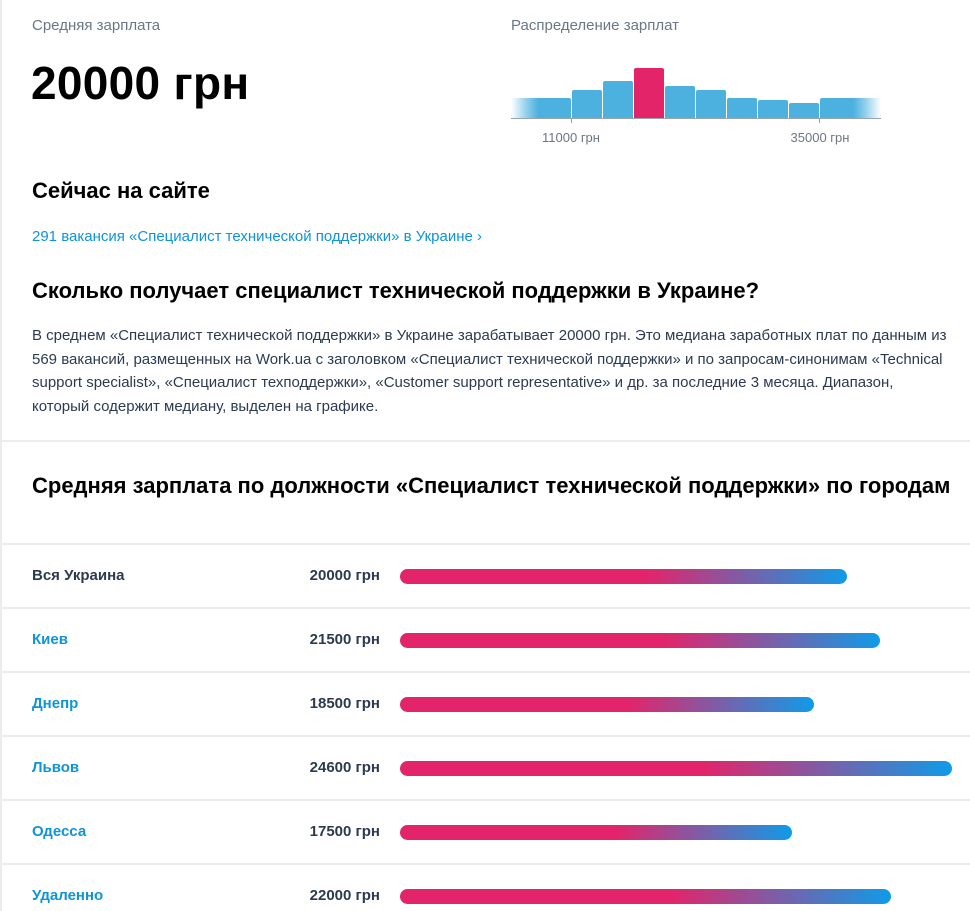  I want to click on city-row-lviv: Львов 24600 грн, so click(486, 768).